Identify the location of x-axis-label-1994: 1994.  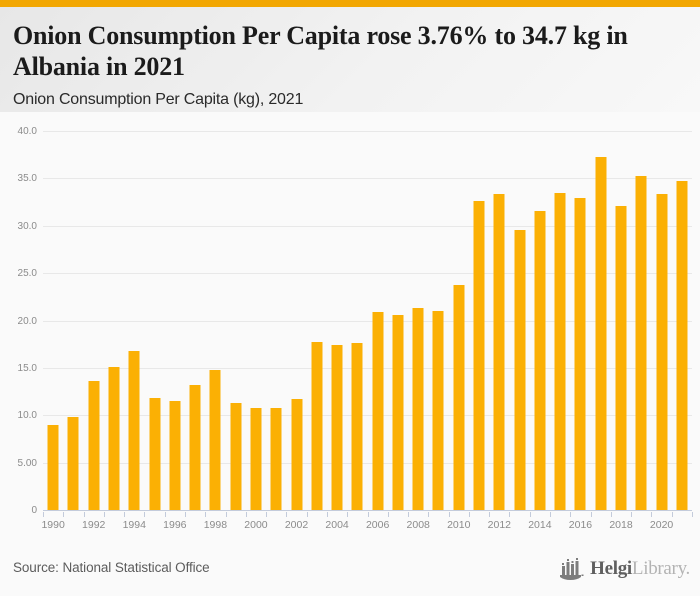
(134, 525).